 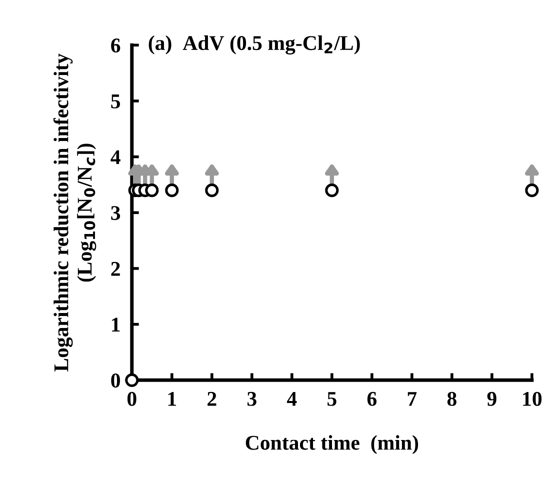 What do you see at coordinates (251, 399) in the screenshot?
I see `x-tick-label: 3` at bounding box center [251, 399].